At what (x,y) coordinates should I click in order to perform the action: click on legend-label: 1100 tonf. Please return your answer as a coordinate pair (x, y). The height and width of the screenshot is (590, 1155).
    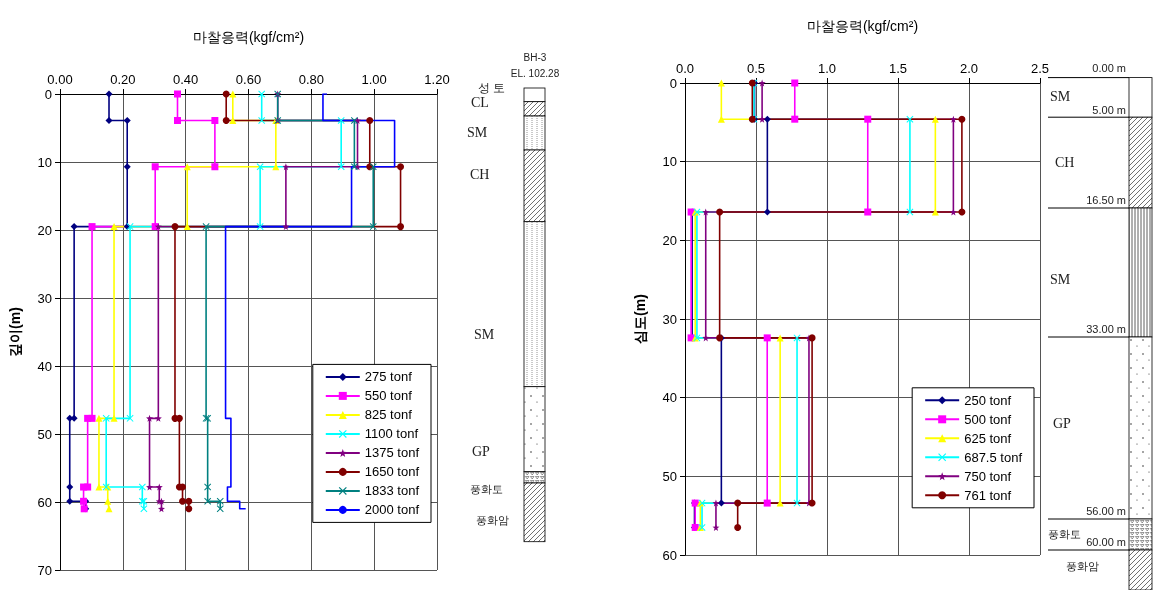
    Looking at the image, I should click on (391, 434).